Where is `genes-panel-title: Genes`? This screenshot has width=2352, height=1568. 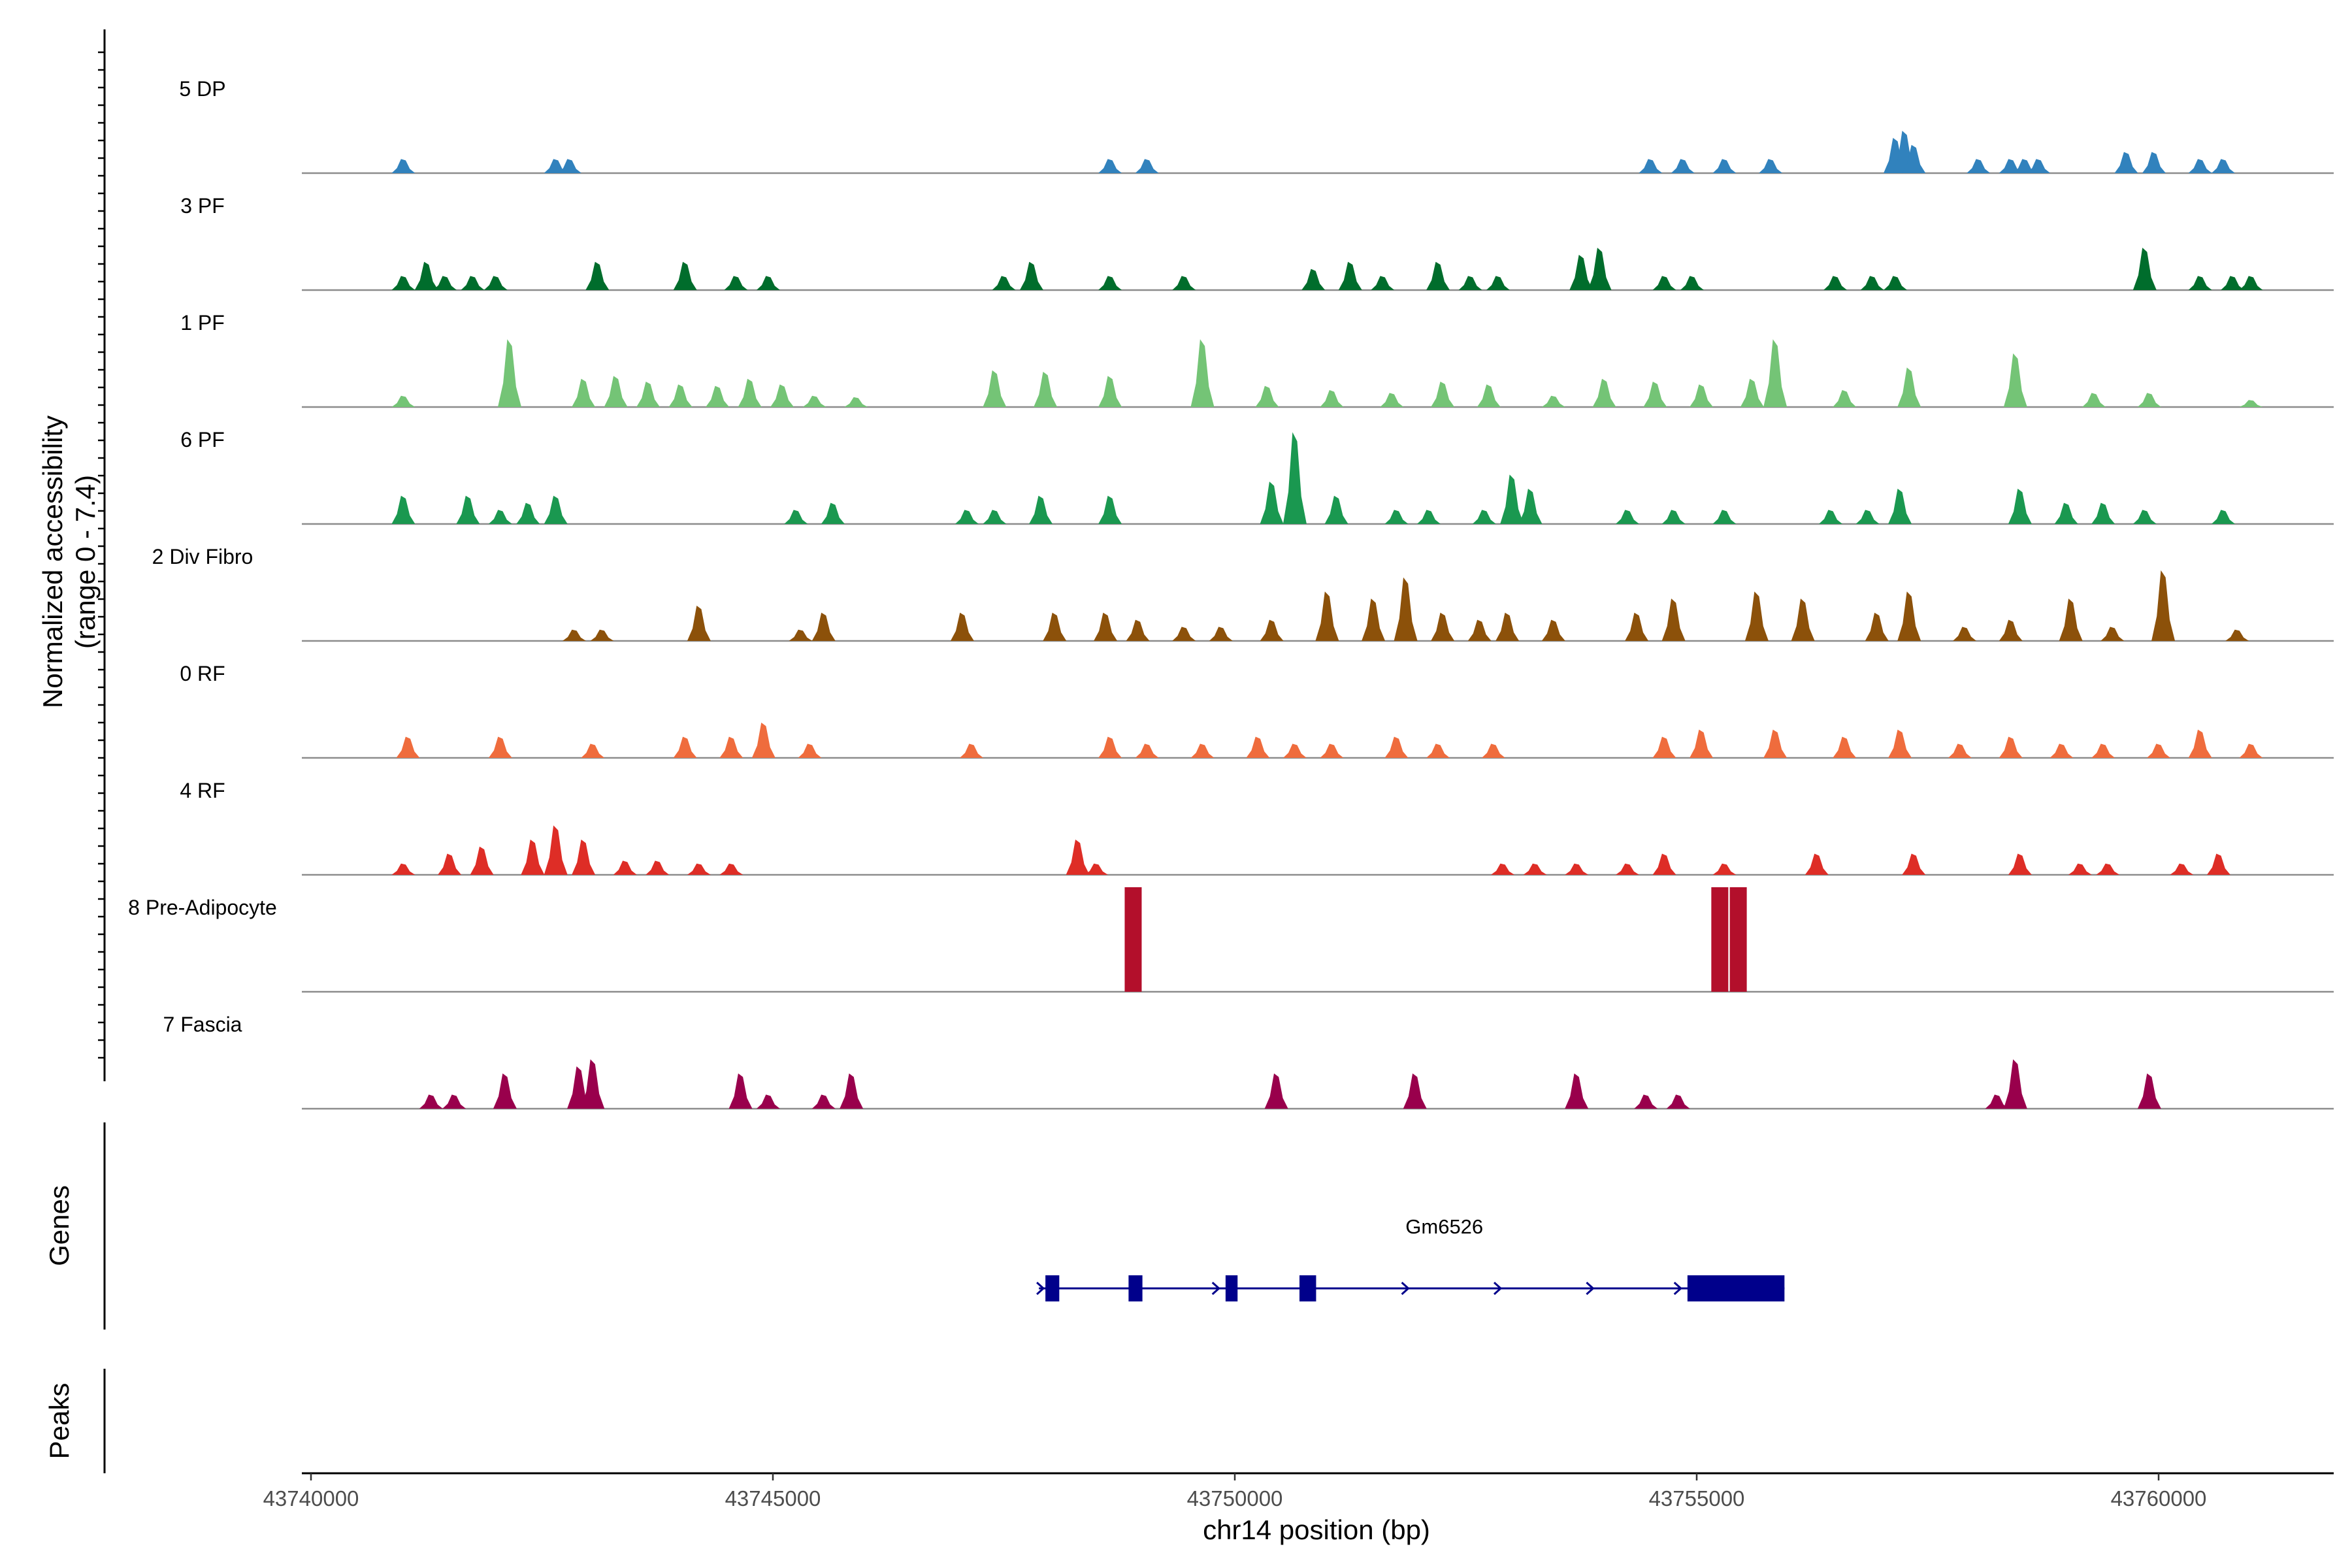
genes-panel-title: Genes is located at coordinates (59, 1225).